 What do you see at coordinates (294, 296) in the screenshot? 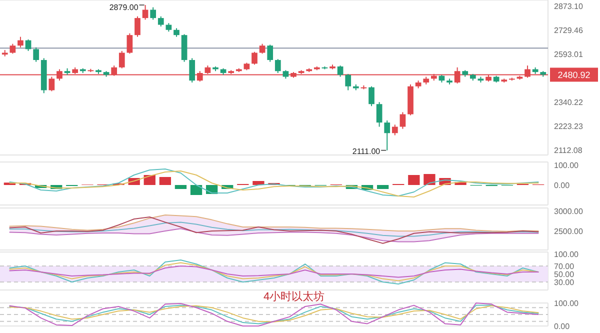
I see `annotation: 4小时以太坊` at bounding box center [294, 296].